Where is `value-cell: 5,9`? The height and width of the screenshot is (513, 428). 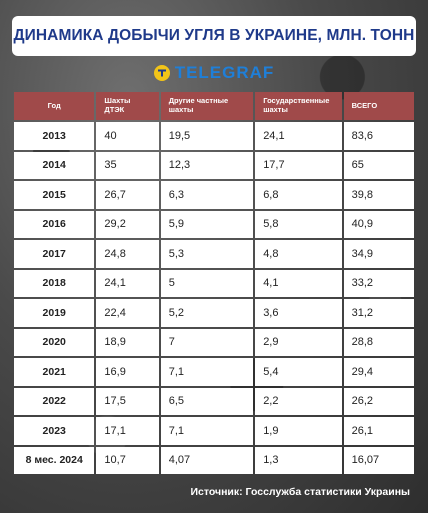
value-cell: 5,9 is located at coordinates (207, 224).